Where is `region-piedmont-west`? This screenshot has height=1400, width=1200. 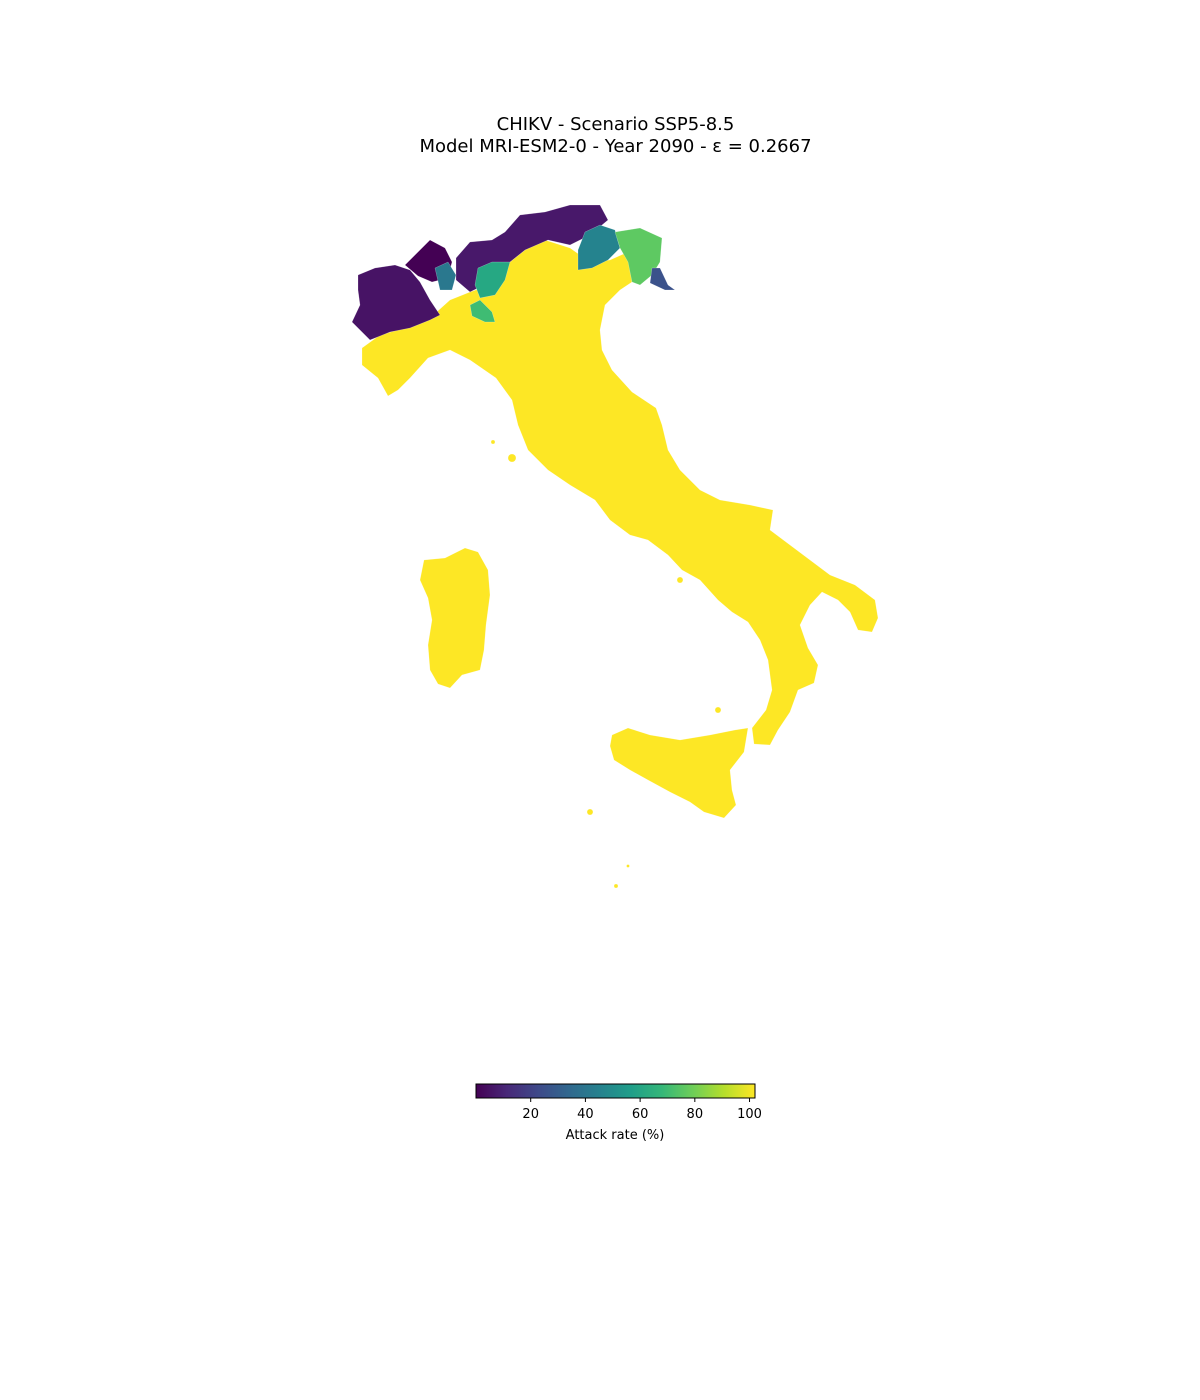
region-piedmont-west is located at coordinates (396, 302).